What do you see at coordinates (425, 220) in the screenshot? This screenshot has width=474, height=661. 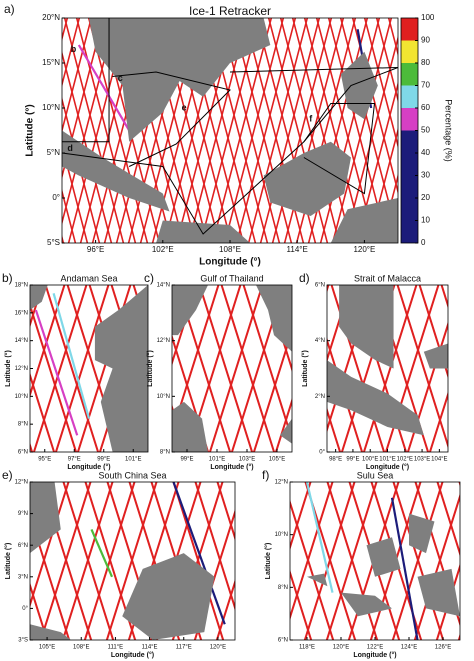 I see `colorbar-tick-label: 10` at bounding box center [425, 220].